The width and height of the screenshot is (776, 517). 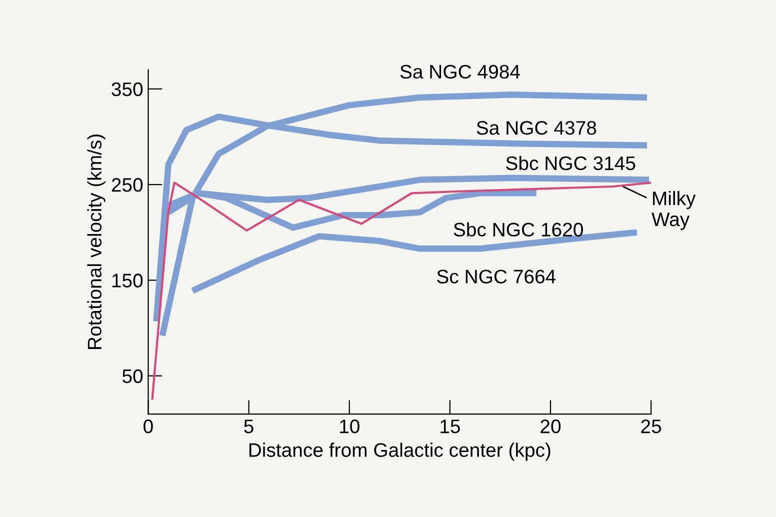 What do you see at coordinates (496, 277) in the screenshot?
I see `annotation: Sc NGC 7664` at bounding box center [496, 277].